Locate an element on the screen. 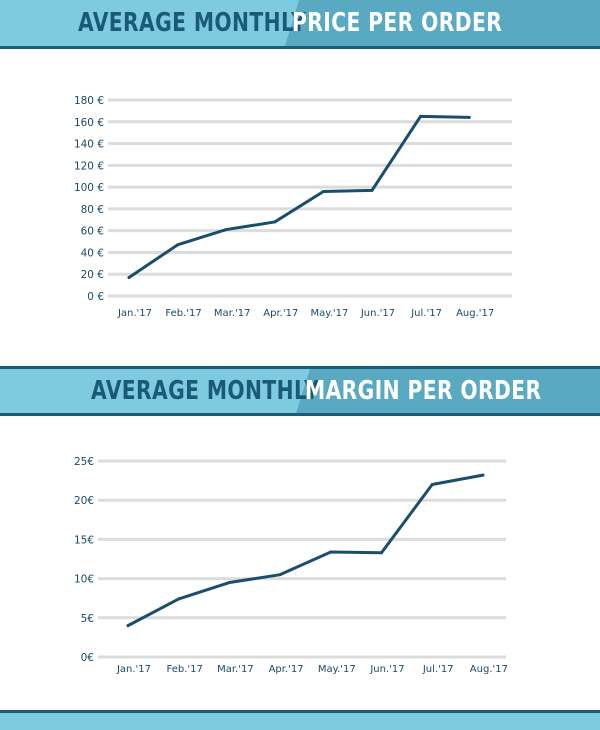 This screenshot has width=600, height=730. y-tick-label: 20€ is located at coordinates (84, 501).